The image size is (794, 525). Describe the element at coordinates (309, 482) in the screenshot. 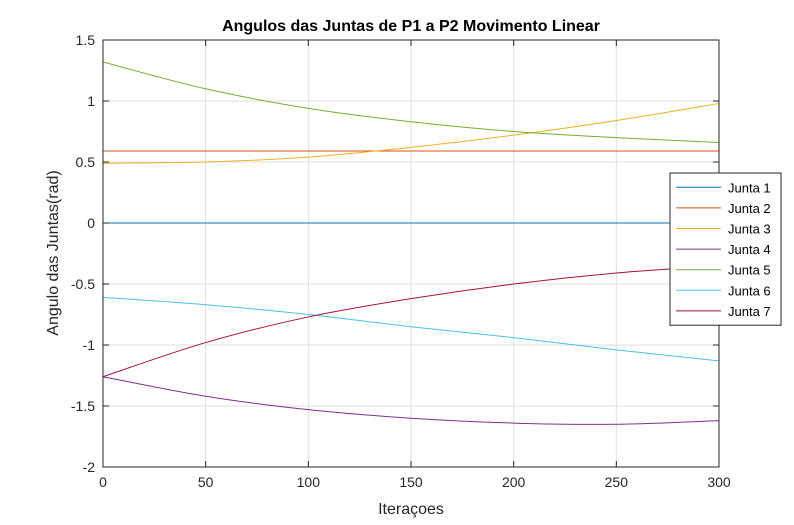

I see `x-tick-label: 100` at that location.